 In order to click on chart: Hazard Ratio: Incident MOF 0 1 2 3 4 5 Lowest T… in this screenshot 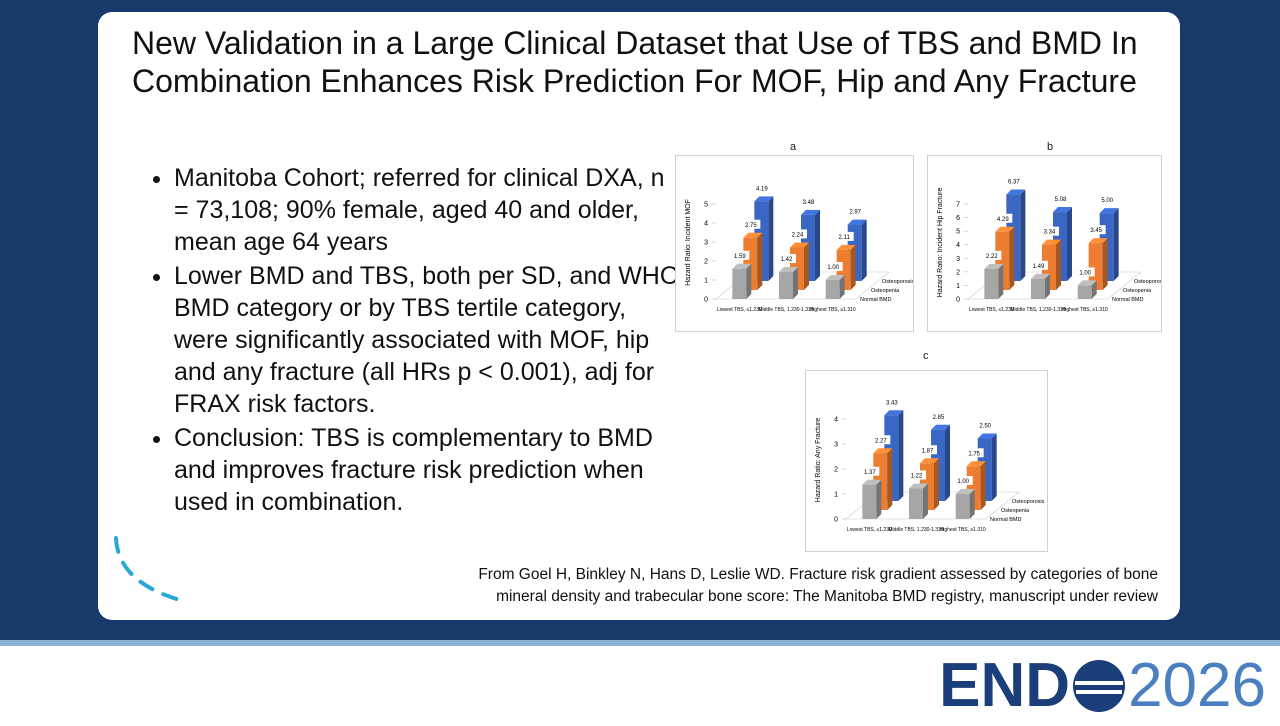, I will do `click(794, 243)`.